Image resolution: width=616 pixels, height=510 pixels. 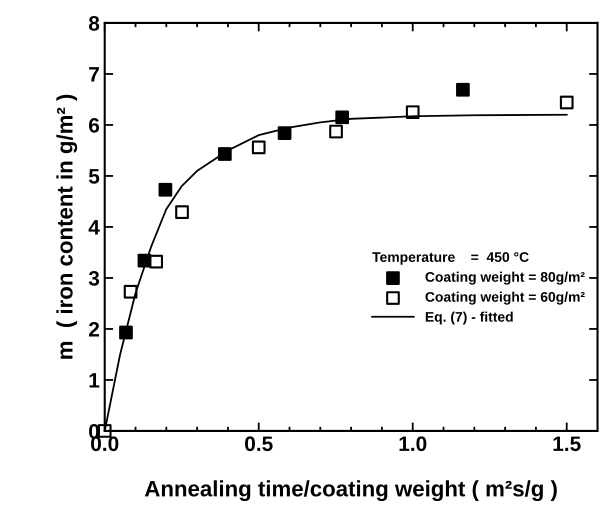 What do you see at coordinates (95, 380) in the screenshot?
I see `y-tick-label: 1` at bounding box center [95, 380].